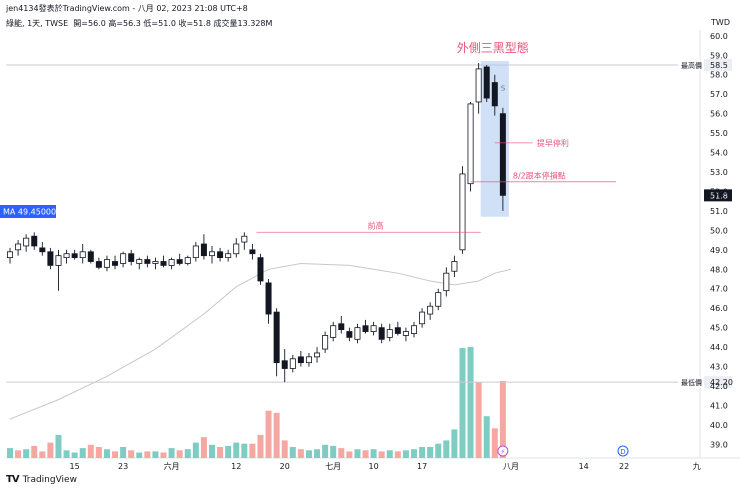 This screenshot has width=740, height=492. Describe the element at coordinates (49, 479) in the screenshot. I see `brand-name: TradingView` at that location.